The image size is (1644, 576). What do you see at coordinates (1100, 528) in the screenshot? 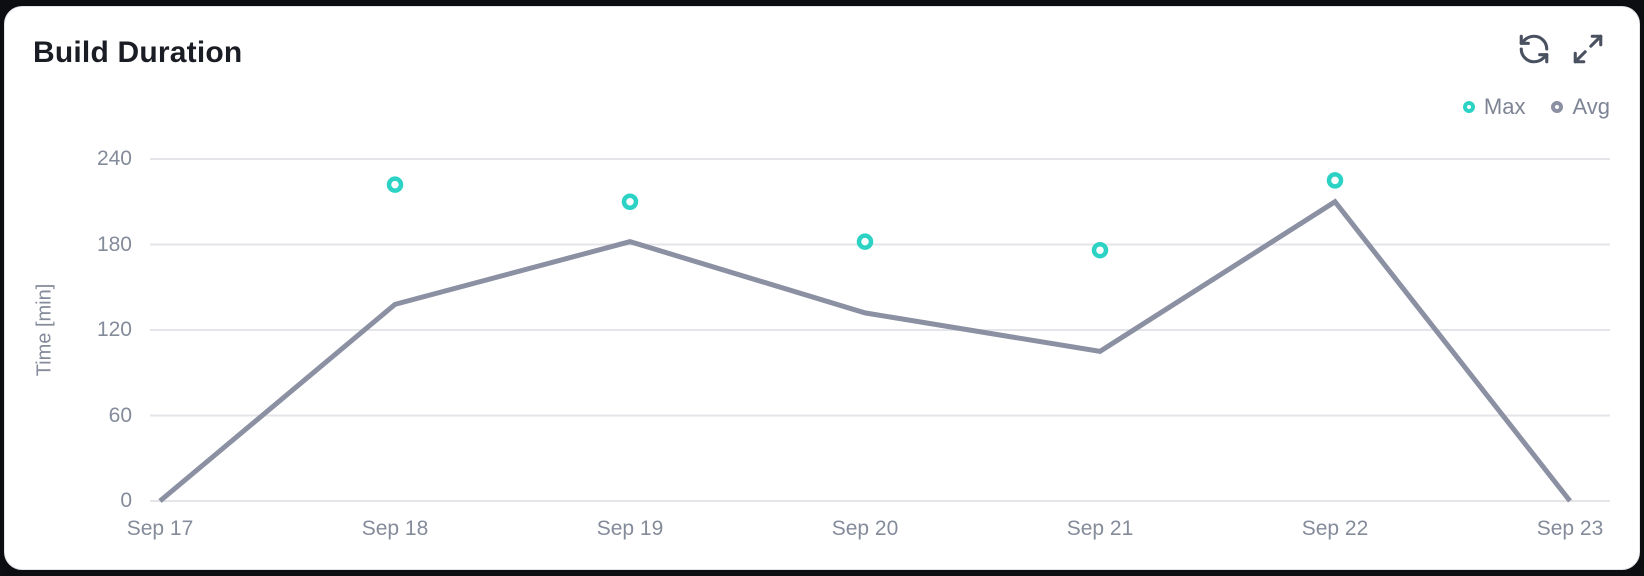
I see `x-tick-label: Sep 21` at bounding box center [1100, 528].